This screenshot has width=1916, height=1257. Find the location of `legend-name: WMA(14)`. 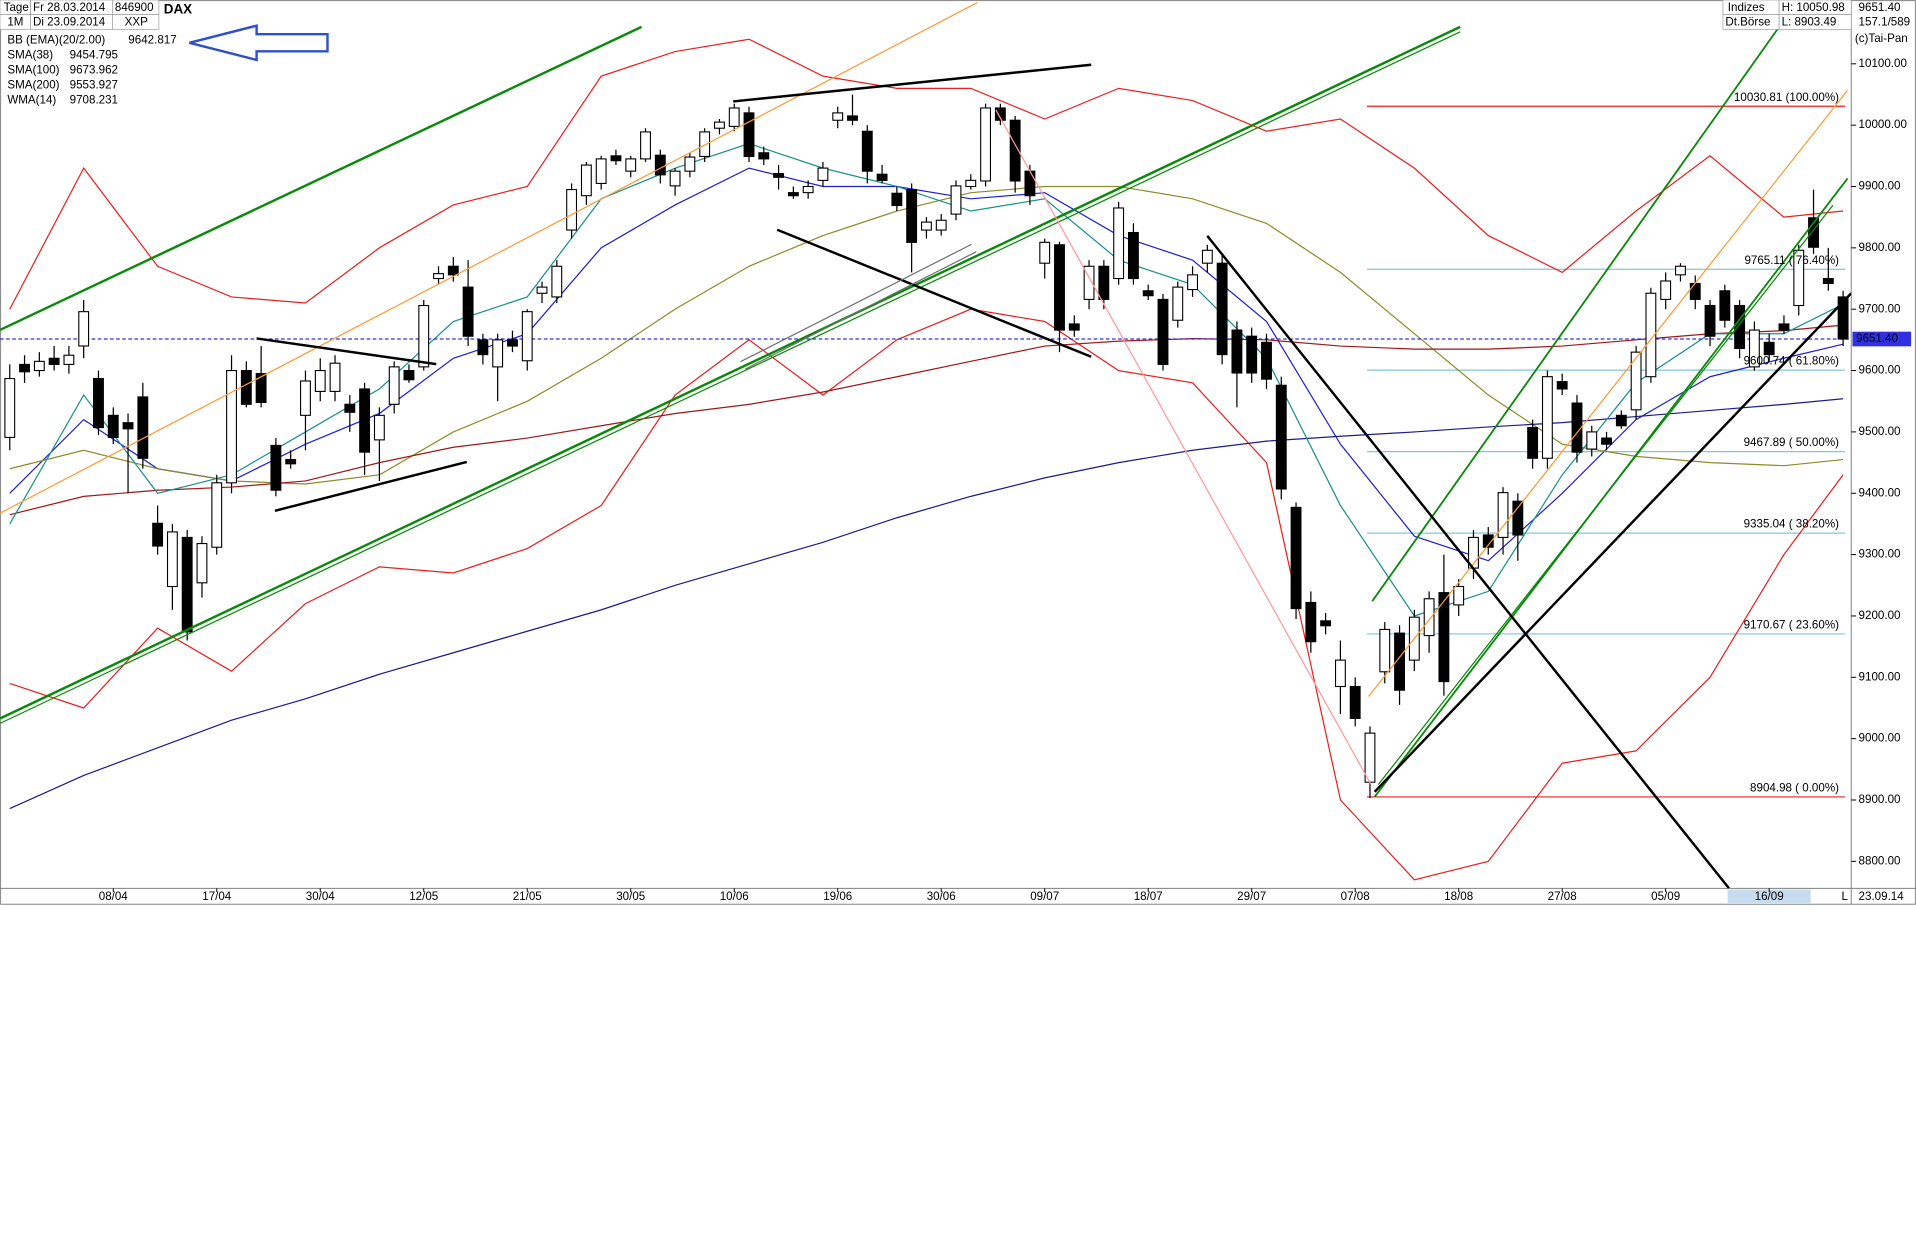

legend-name: WMA(14) is located at coordinates (31, 100).